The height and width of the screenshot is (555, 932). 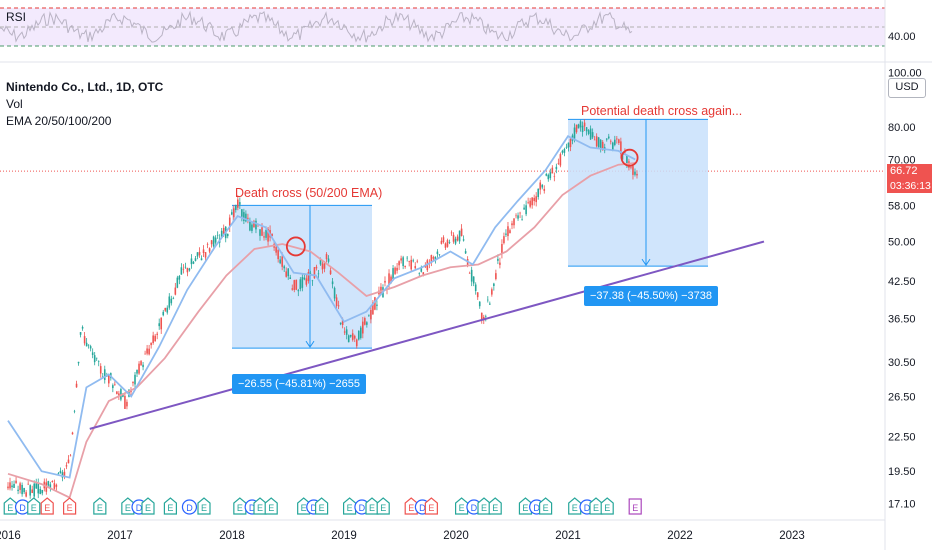 I want to click on legend-symbol: Nintendo Co., Ltd., 1D, OTC, so click(x=85, y=87).